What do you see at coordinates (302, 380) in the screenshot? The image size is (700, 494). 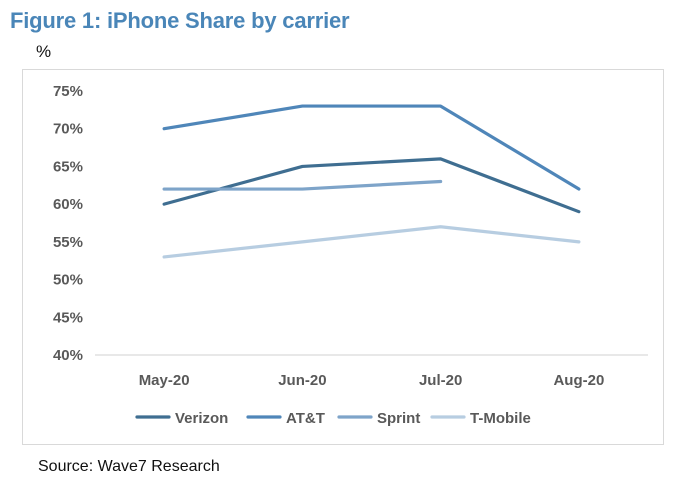 I see `x-tick-label: Jun-20` at bounding box center [302, 380].